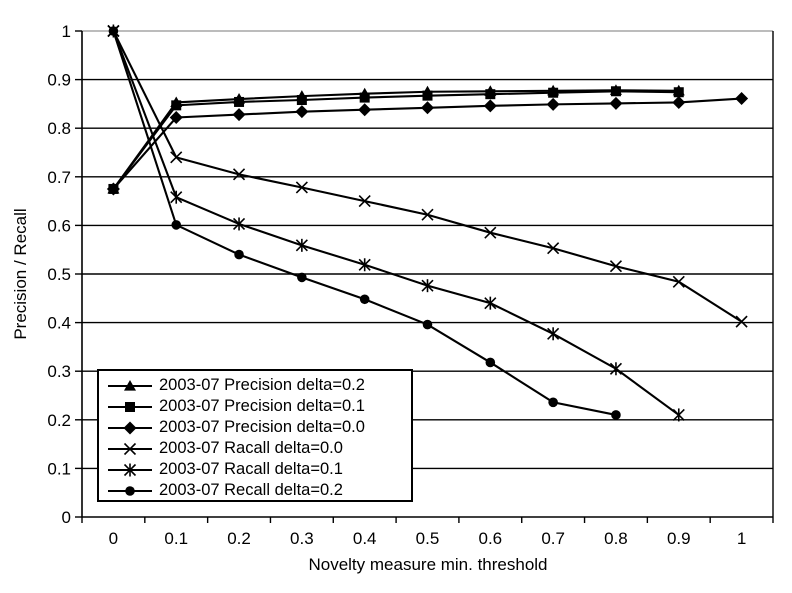  What do you see at coordinates (251, 469) in the screenshot?
I see `legend-label: 2003-07 Racall delta=0.1` at bounding box center [251, 469].